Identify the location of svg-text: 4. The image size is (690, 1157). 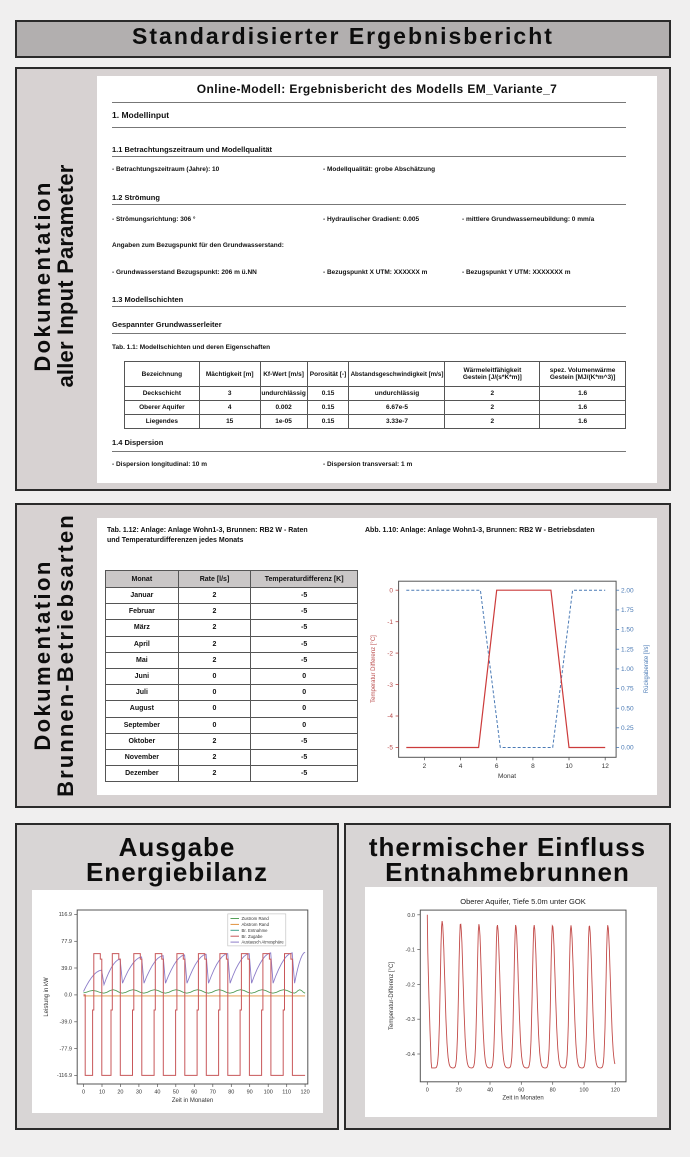
(461, 766).